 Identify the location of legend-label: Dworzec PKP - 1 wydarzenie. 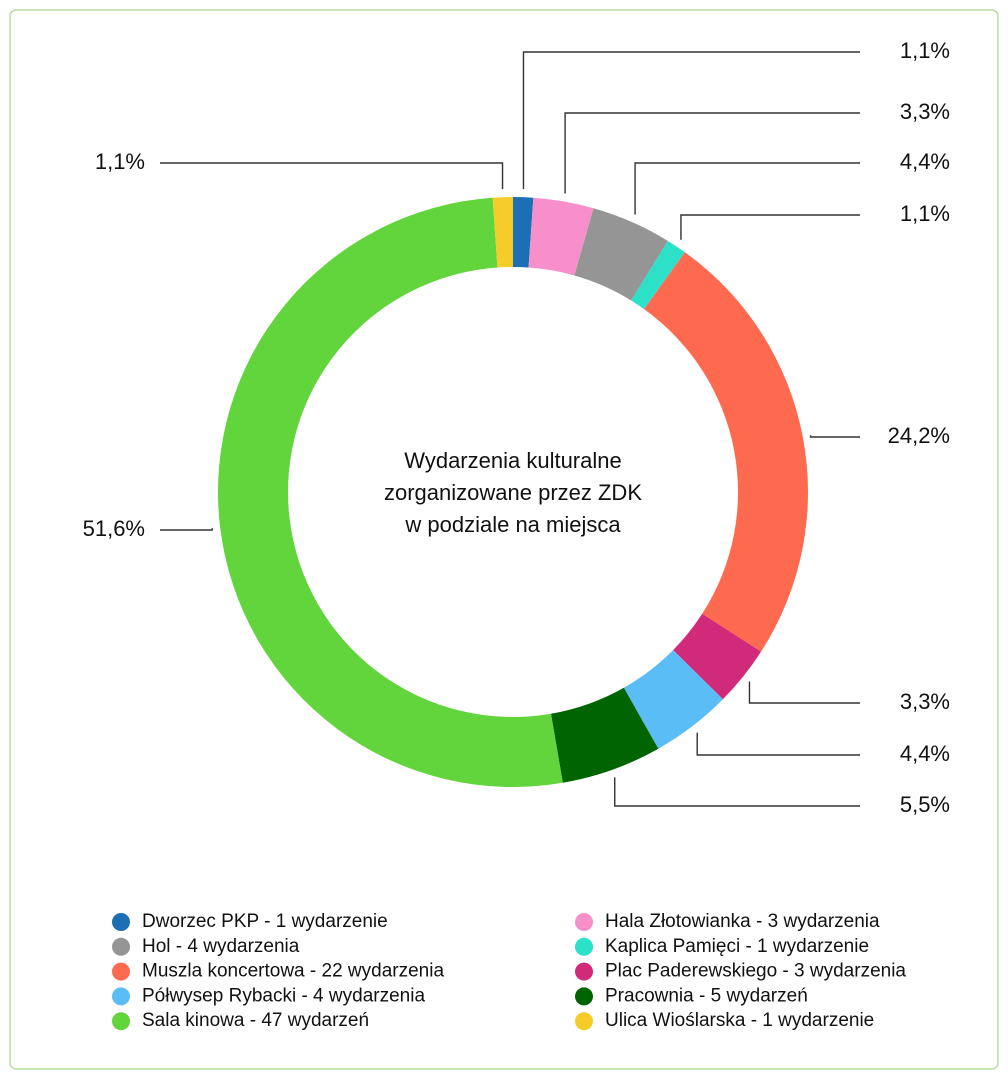
(265, 921).